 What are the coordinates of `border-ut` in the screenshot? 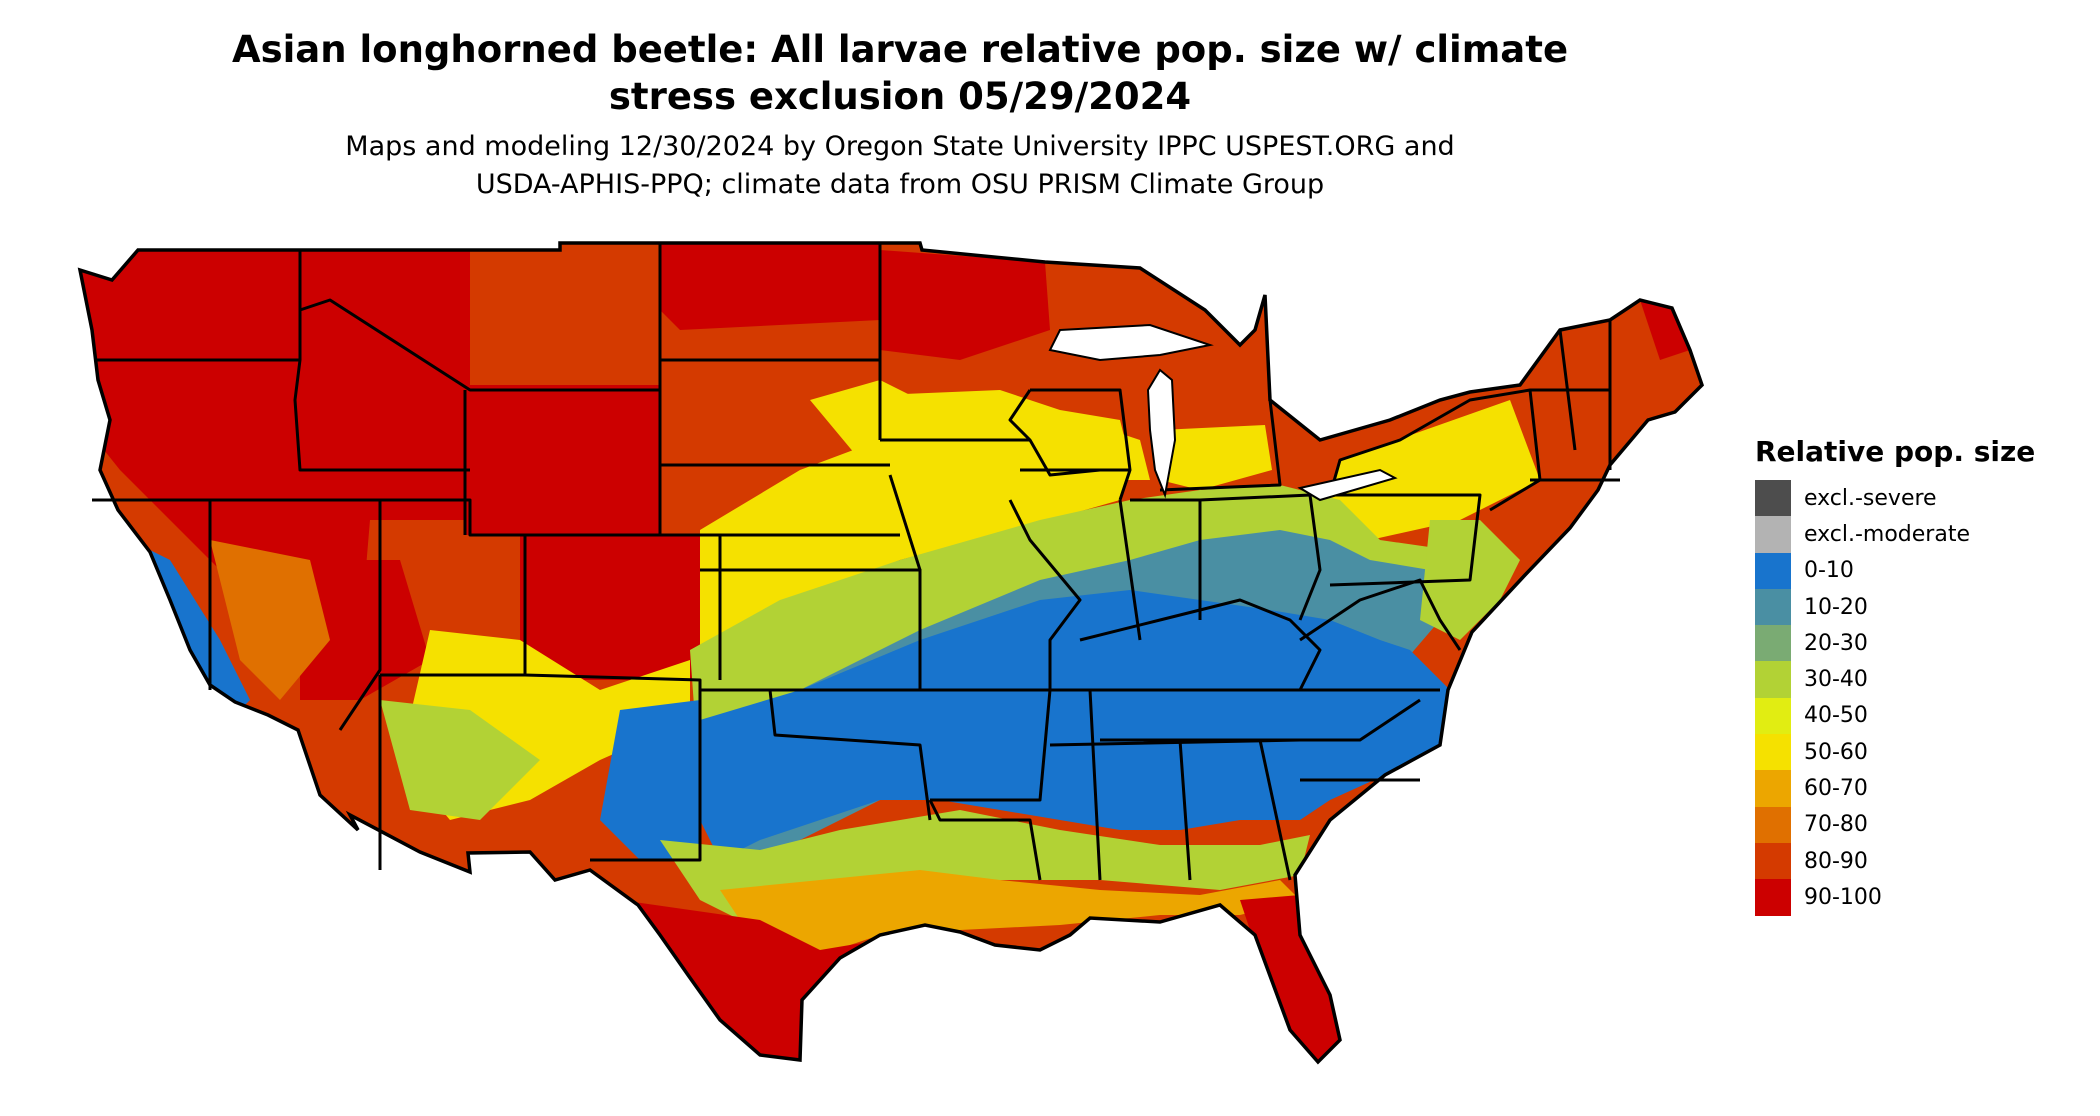 It's located at (453, 587).